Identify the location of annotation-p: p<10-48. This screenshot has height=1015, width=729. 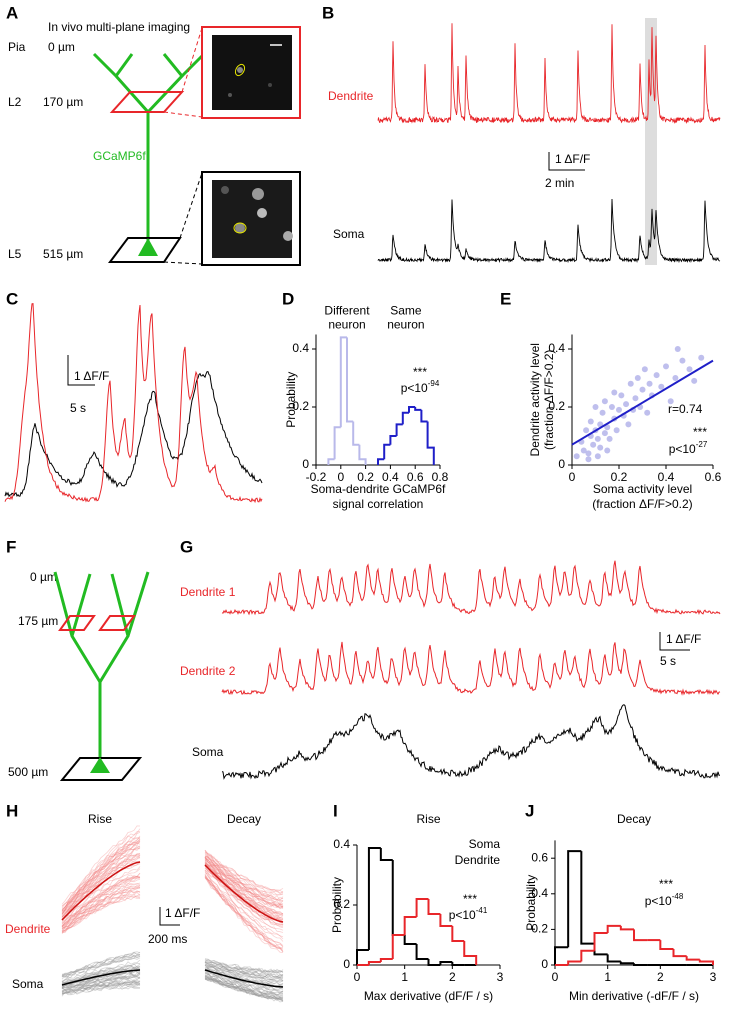
(664, 900).